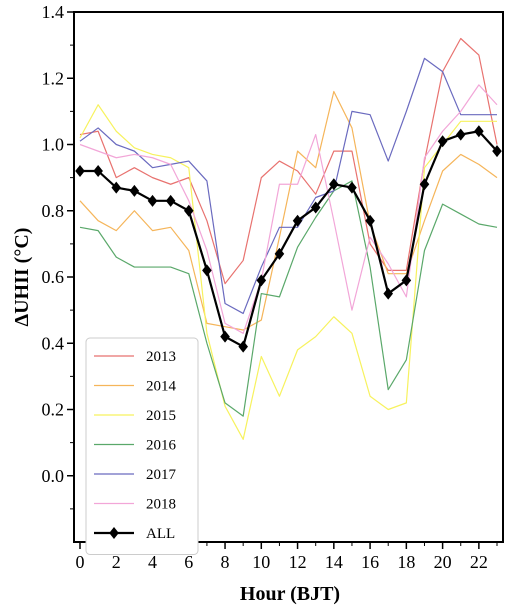  Describe the element at coordinates (53, 410) in the screenshot. I see `y-tick-label: 0.2` at that location.